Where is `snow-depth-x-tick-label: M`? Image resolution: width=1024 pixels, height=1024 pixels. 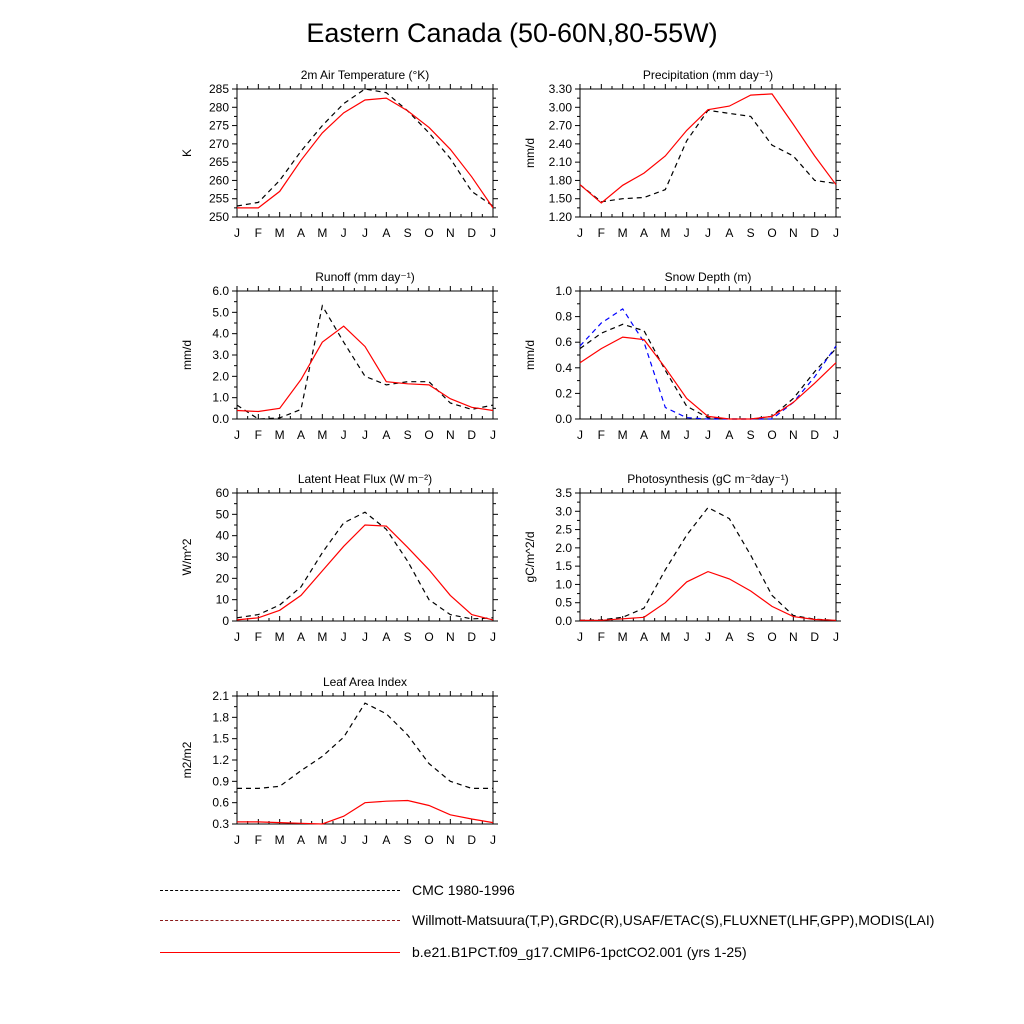 snow-depth-x-tick-label: M is located at coordinates (623, 435).